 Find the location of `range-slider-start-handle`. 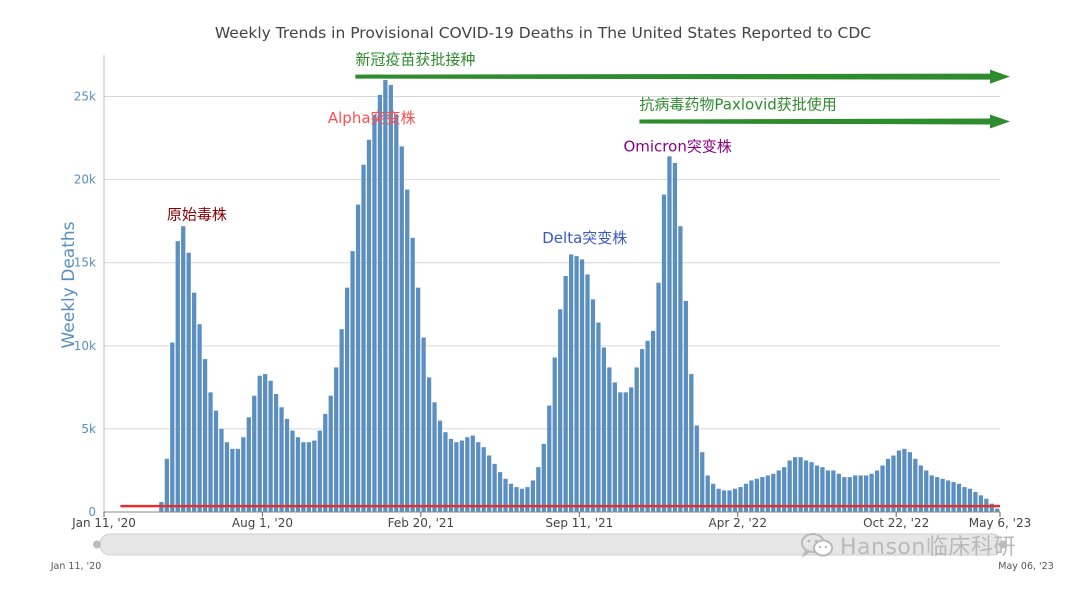

range-slider-start-handle is located at coordinates (97, 544).